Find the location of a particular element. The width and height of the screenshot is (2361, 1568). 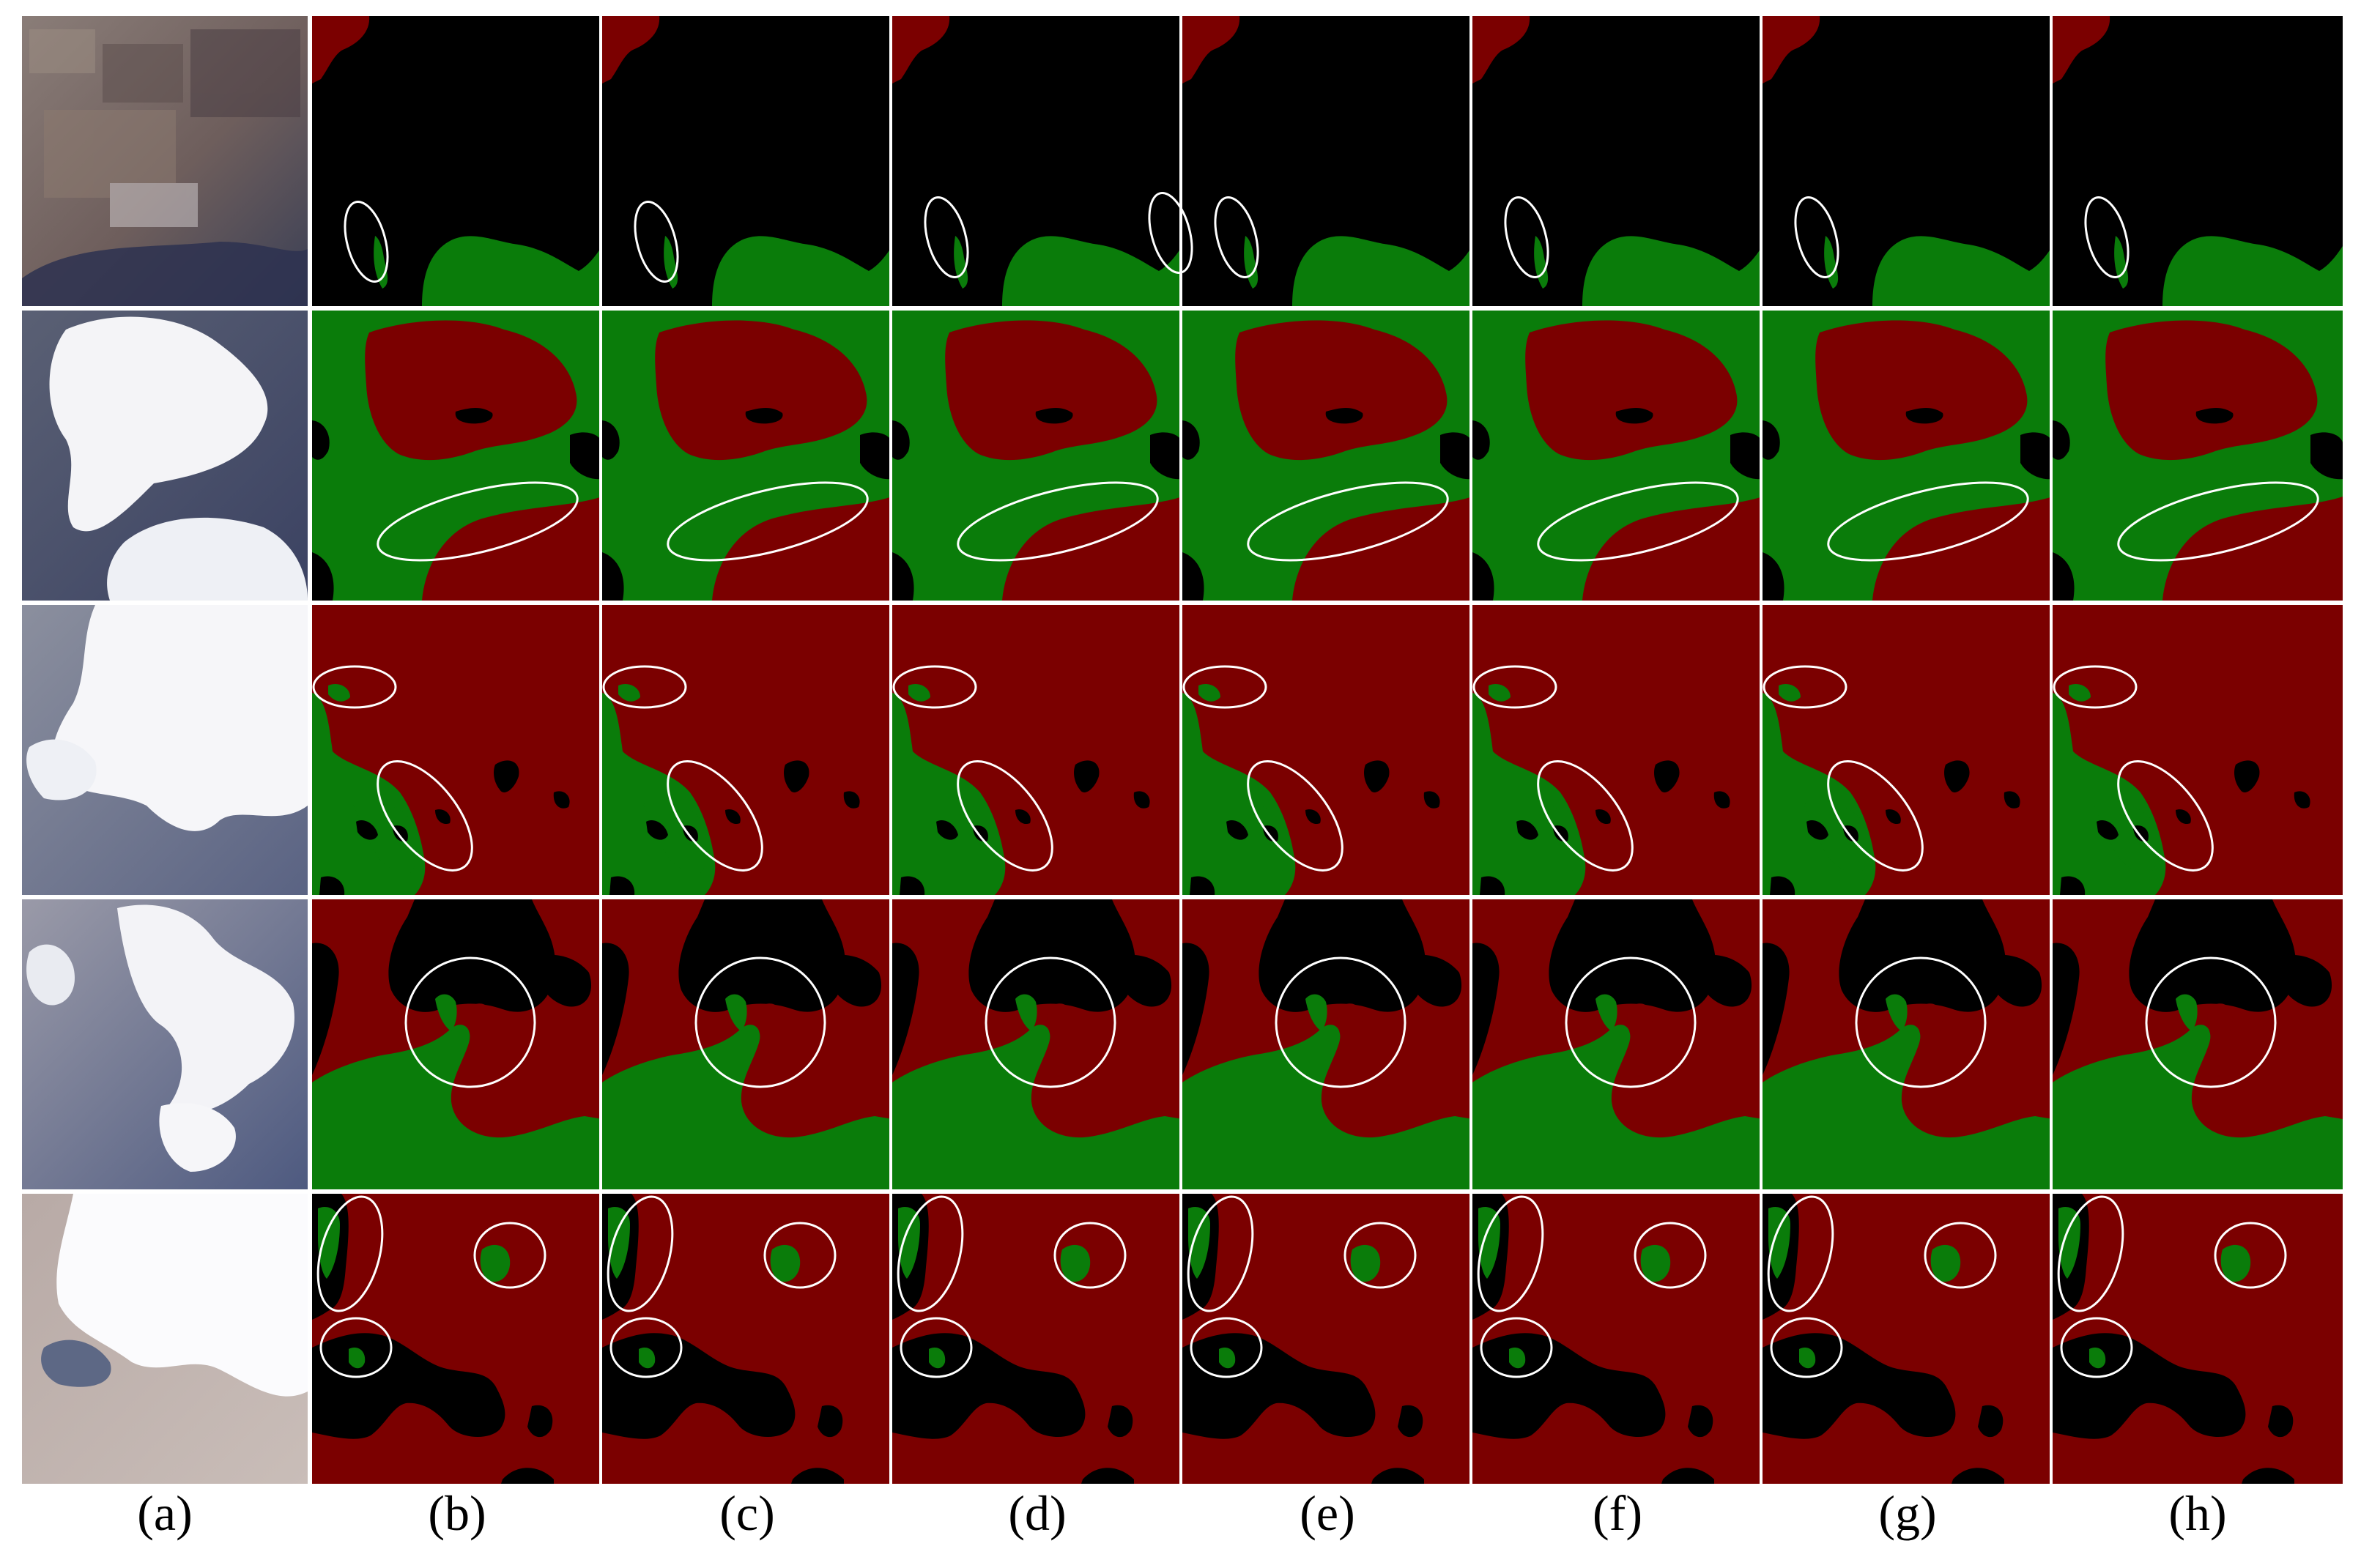

seg-map-r4-b is located at coordinates (457, 1044).